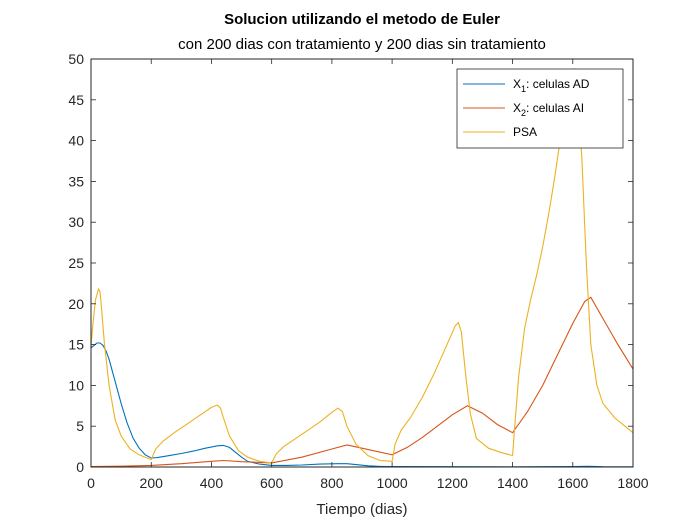  What do you see at coordinates (572, 483) in the screenshot?
I see `x-tick-label: 1600` at bounding box center [572, 483].